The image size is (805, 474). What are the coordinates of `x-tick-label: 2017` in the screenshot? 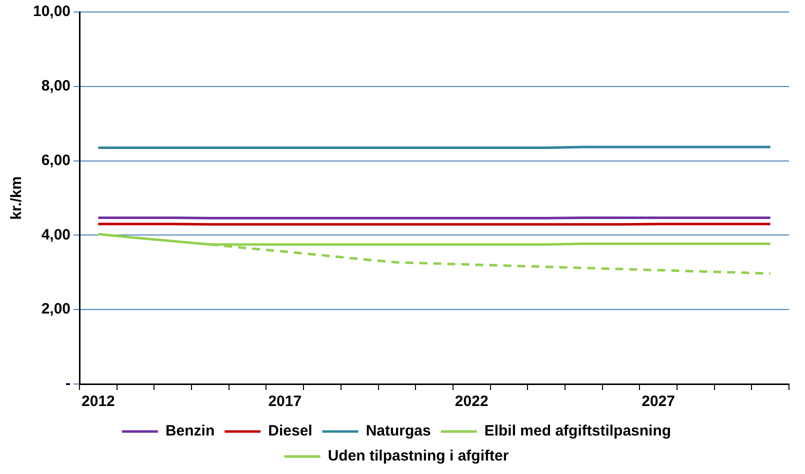 It's located at (285, 401).